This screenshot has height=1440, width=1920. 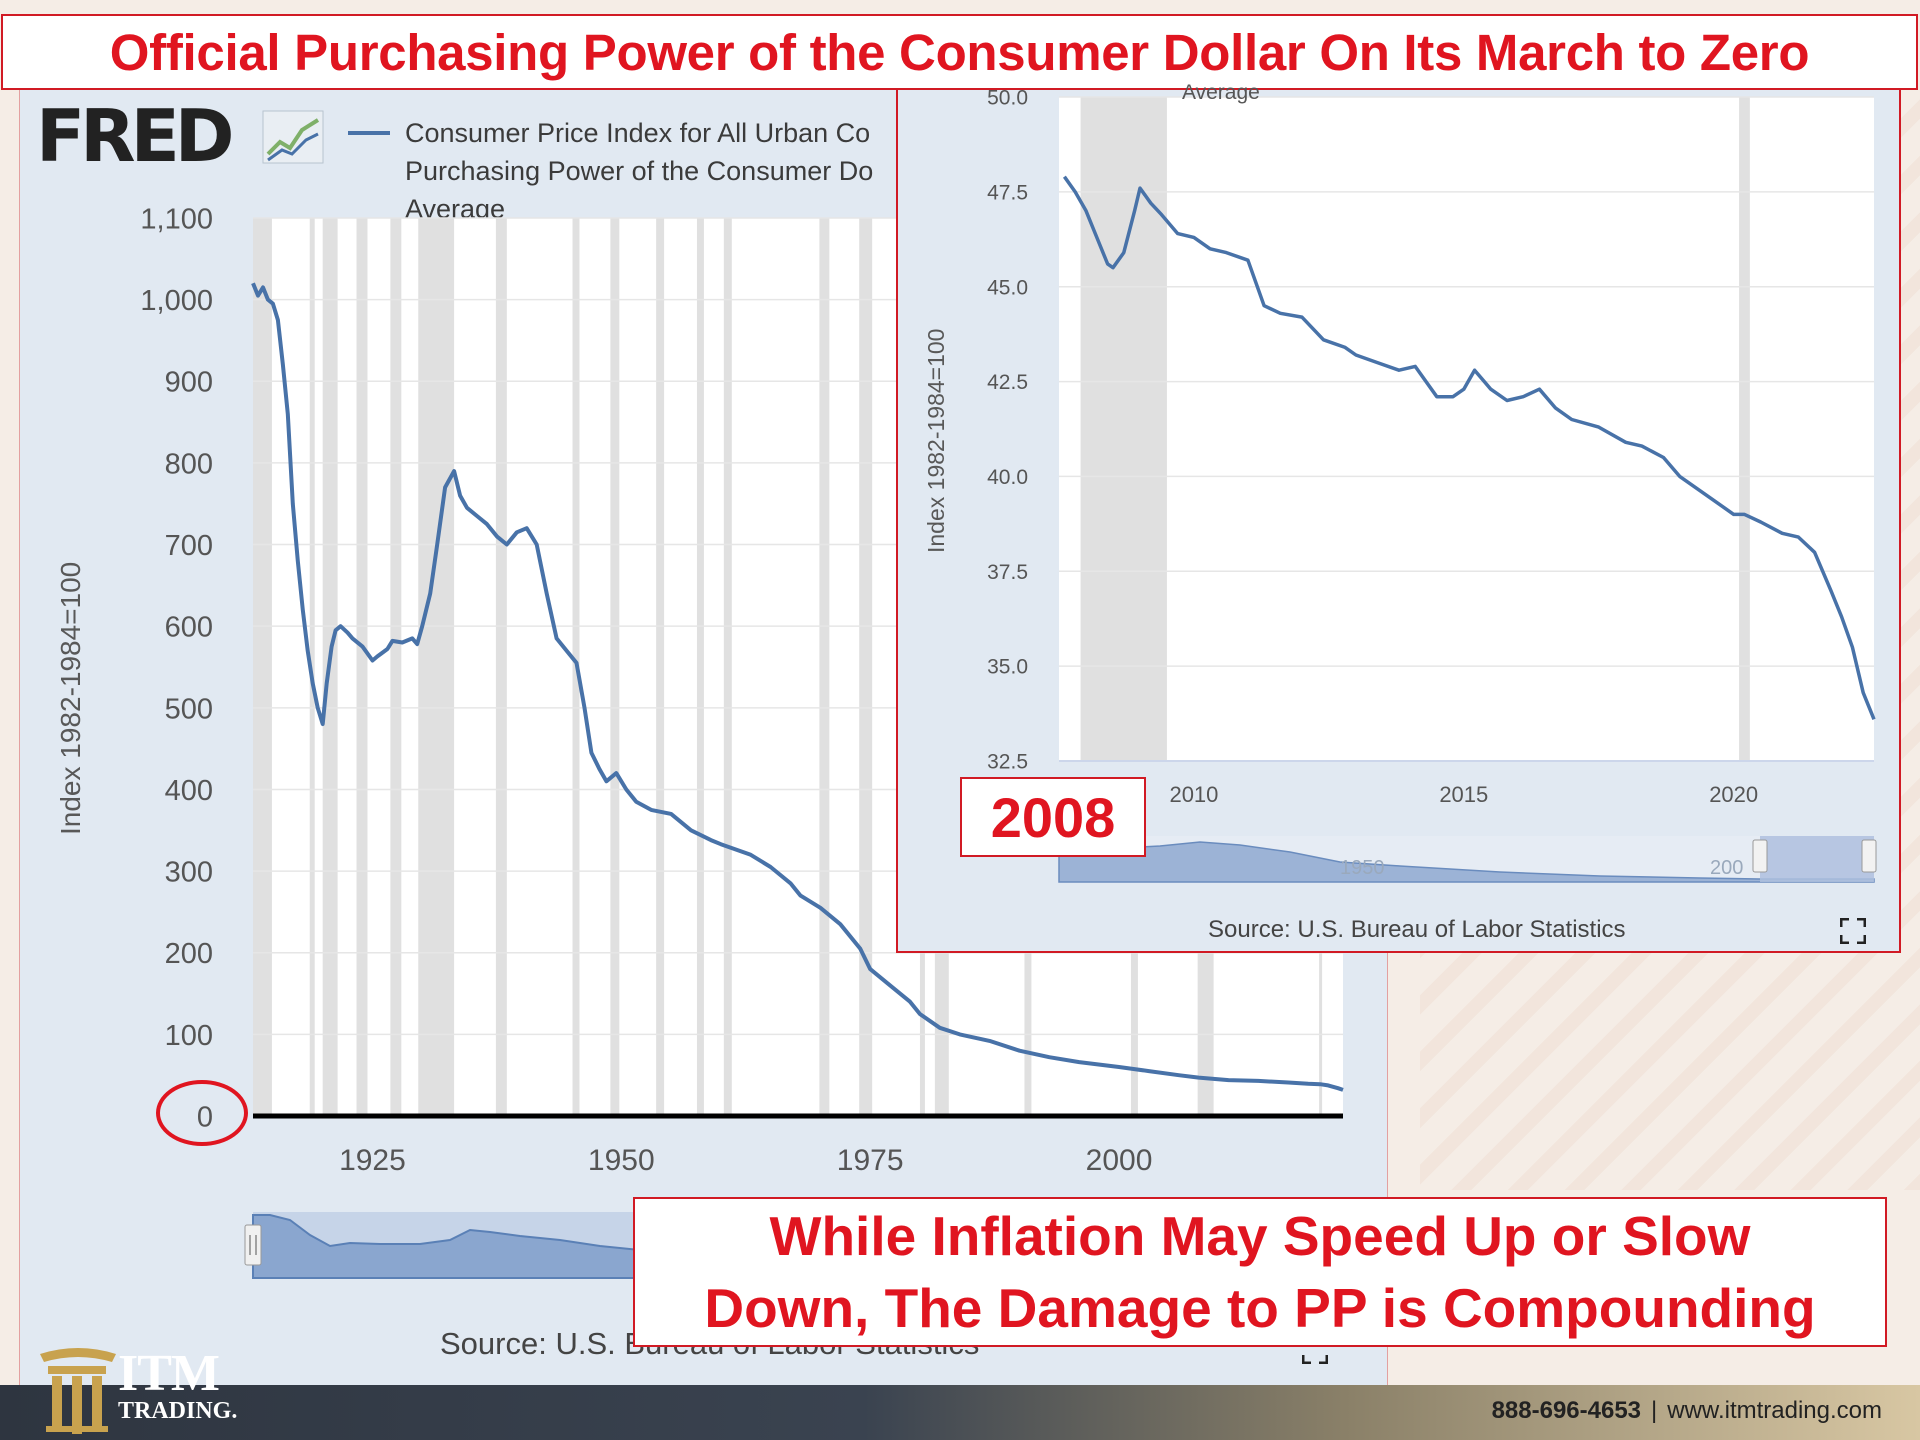 What do you see at coordinates (178, 1411) in the screenshot?
I see `itm-brand-sub: TRADING.` at bounding box center [178, 1411].